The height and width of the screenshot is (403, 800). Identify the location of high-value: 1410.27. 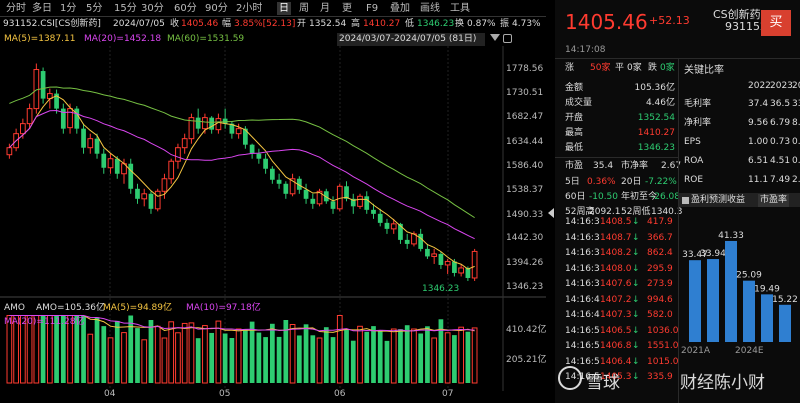
(382, 24).